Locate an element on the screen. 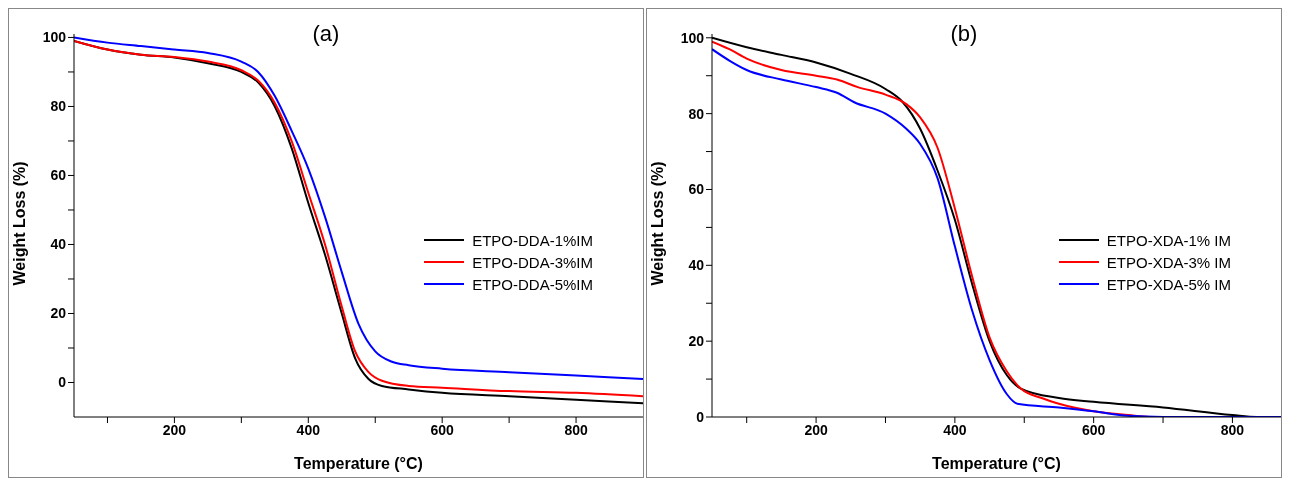  legend-label: ETPO-DDA-1%IM is located at coordinates (532, 240).